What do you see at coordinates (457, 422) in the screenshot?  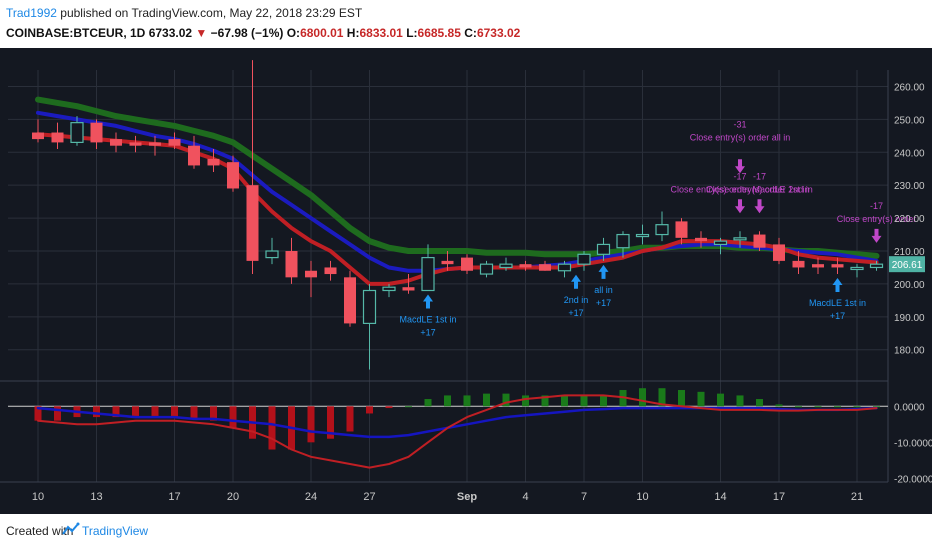 I see `macd-line` at bounding box center [457, 422].